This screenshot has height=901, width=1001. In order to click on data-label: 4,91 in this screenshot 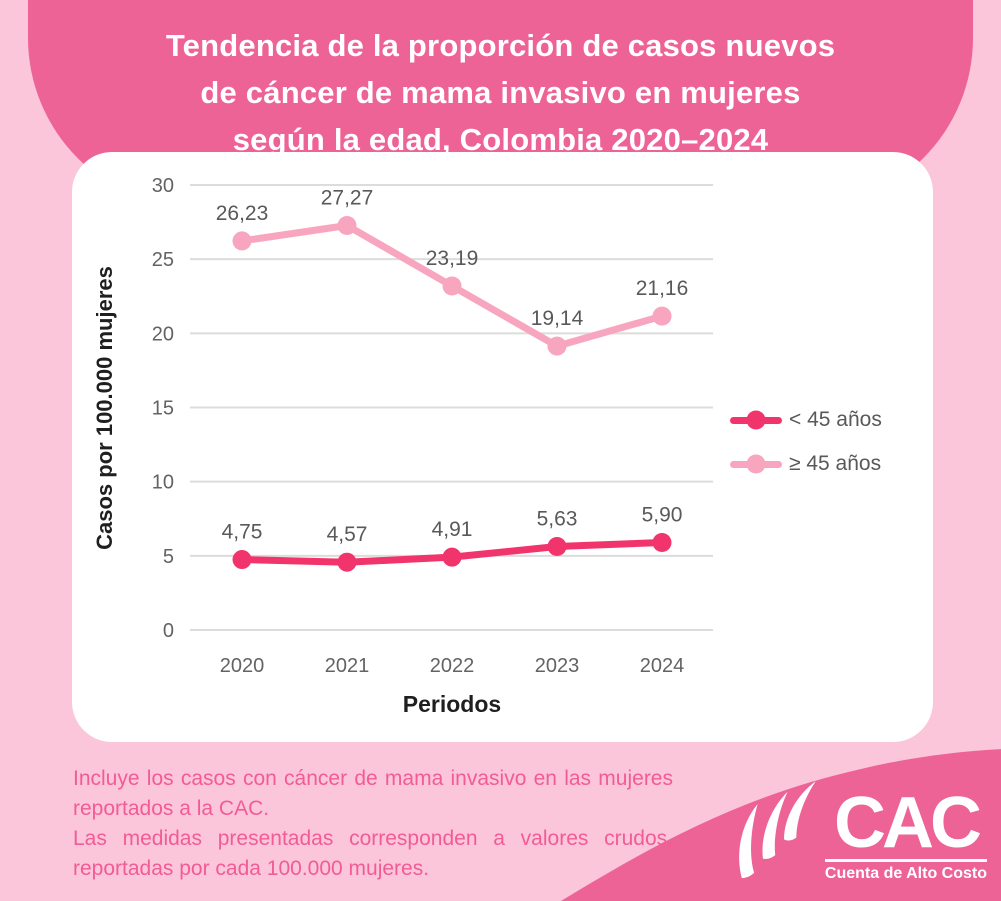, I will do `click(452, 529)`.